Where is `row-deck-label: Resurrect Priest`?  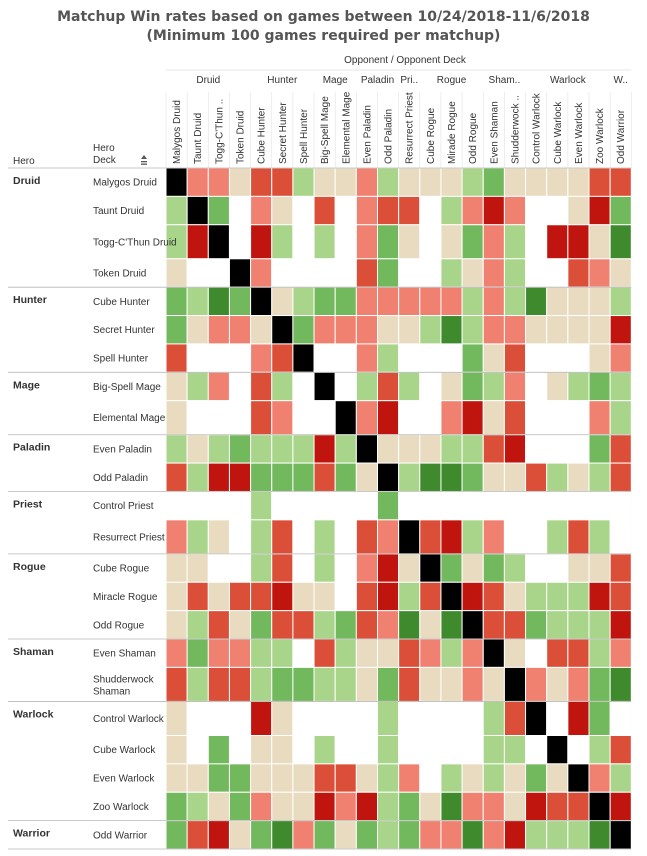 row-deck-label: Resurrect Priest is located at coordinates (129, 537).